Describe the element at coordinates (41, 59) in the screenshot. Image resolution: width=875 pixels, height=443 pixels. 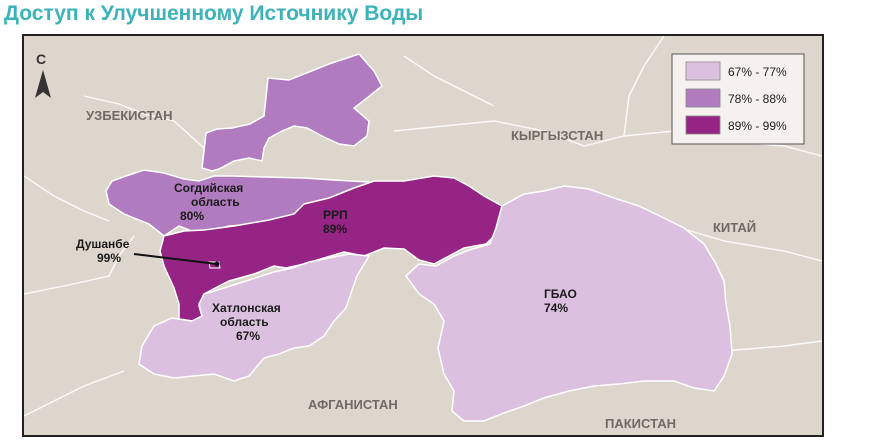
I see `north-arrow-label: С` at that location.